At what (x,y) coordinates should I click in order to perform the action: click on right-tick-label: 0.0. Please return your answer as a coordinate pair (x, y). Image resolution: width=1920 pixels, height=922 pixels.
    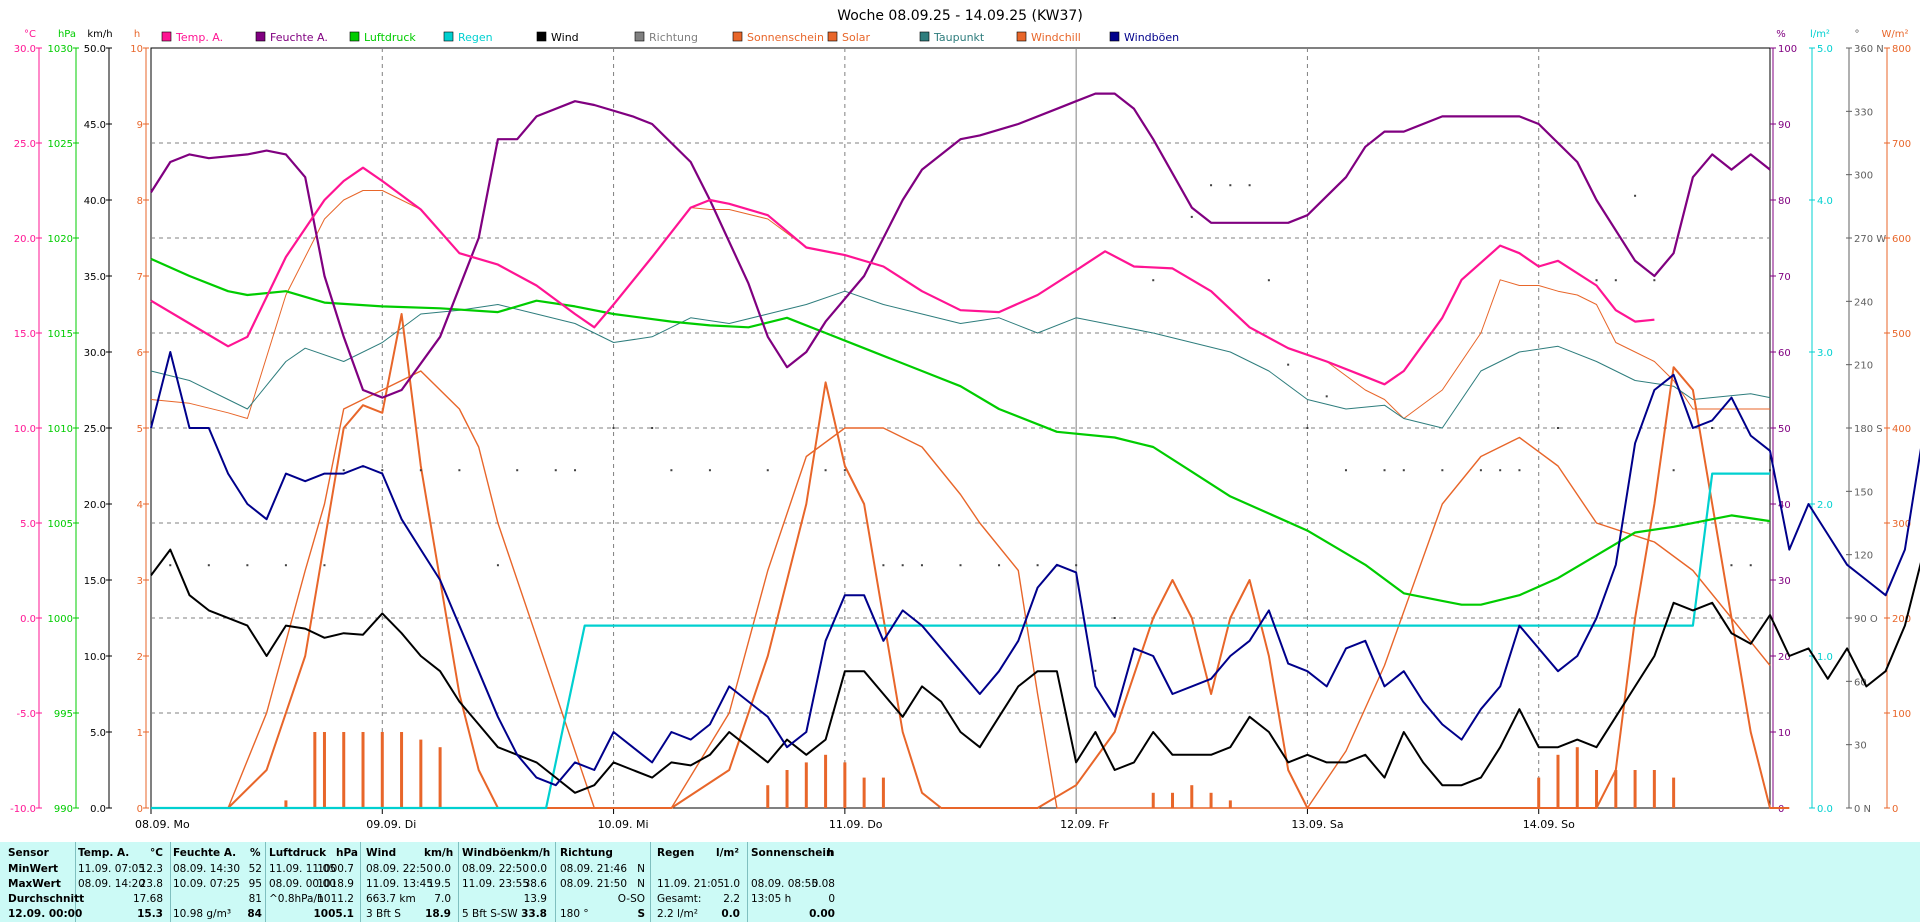
    Looking at the image, I should click on (1825, 809).